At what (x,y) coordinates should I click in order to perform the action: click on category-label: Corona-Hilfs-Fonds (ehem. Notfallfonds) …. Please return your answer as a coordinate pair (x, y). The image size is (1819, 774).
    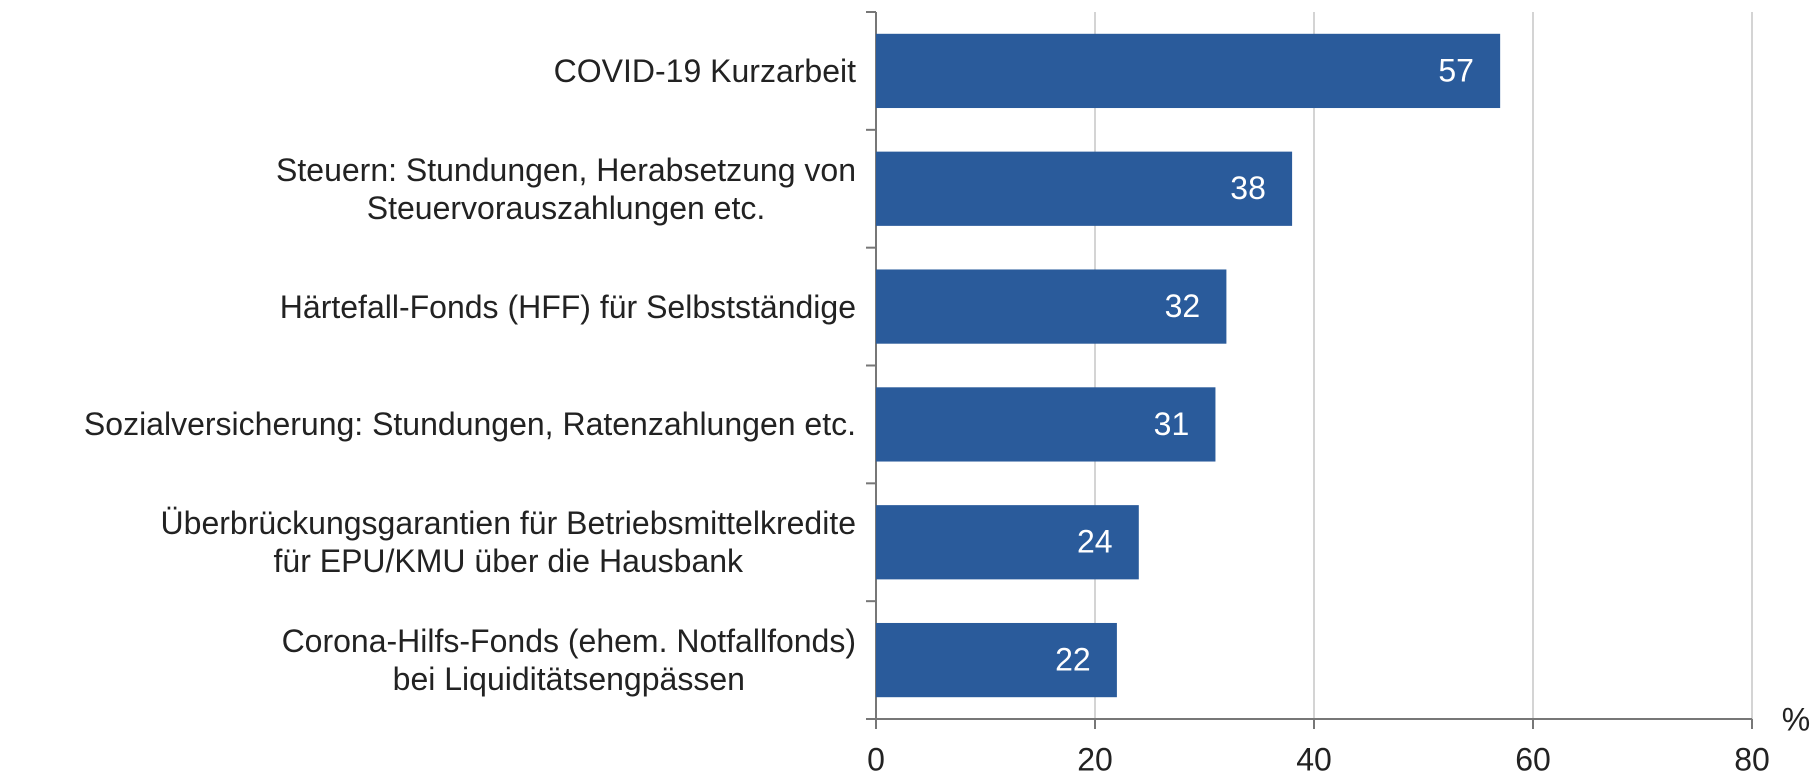
    Looking at the image, I should click on (568, 660).